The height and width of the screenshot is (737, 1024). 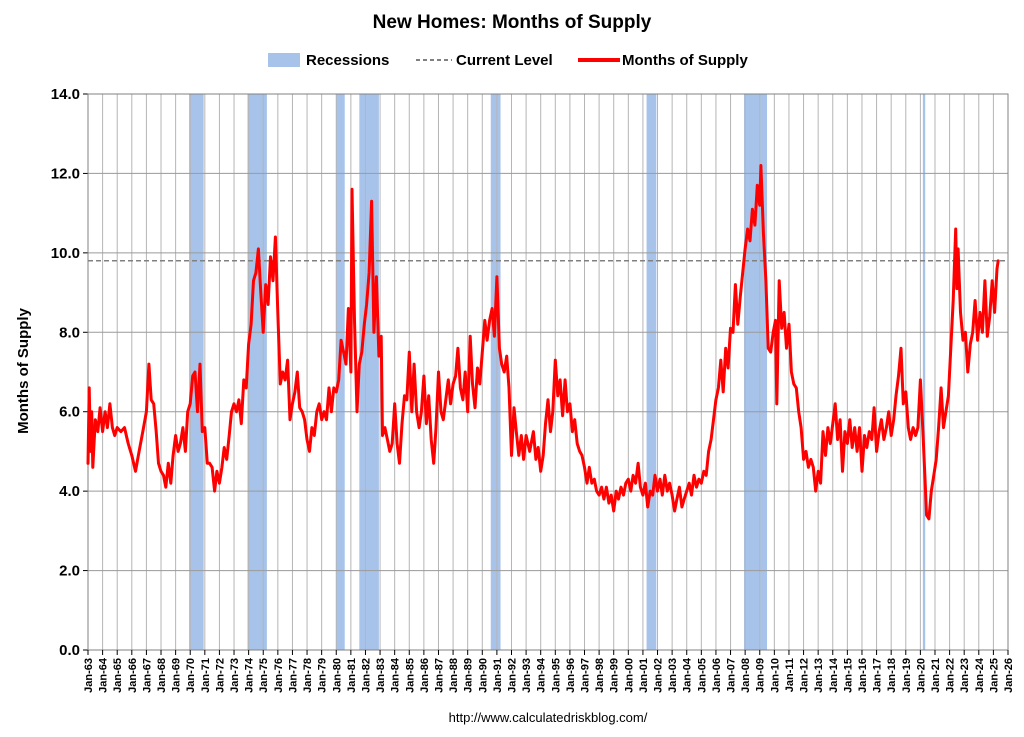 What do you see at coordinates (439, 675) in the screenshot?
I see `x-tick-label: Jan-87` at bounding box center [439, 675].